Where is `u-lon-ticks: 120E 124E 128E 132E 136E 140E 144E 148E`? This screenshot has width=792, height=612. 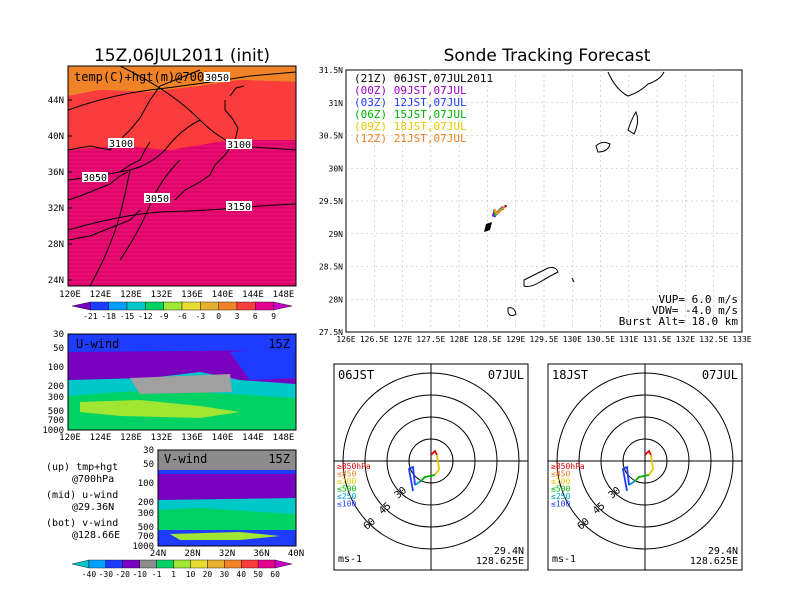
u-lon-ticks: 120E 124E 128E 132E 136E 140E 144E 148E is located at coordinates (176, 438).